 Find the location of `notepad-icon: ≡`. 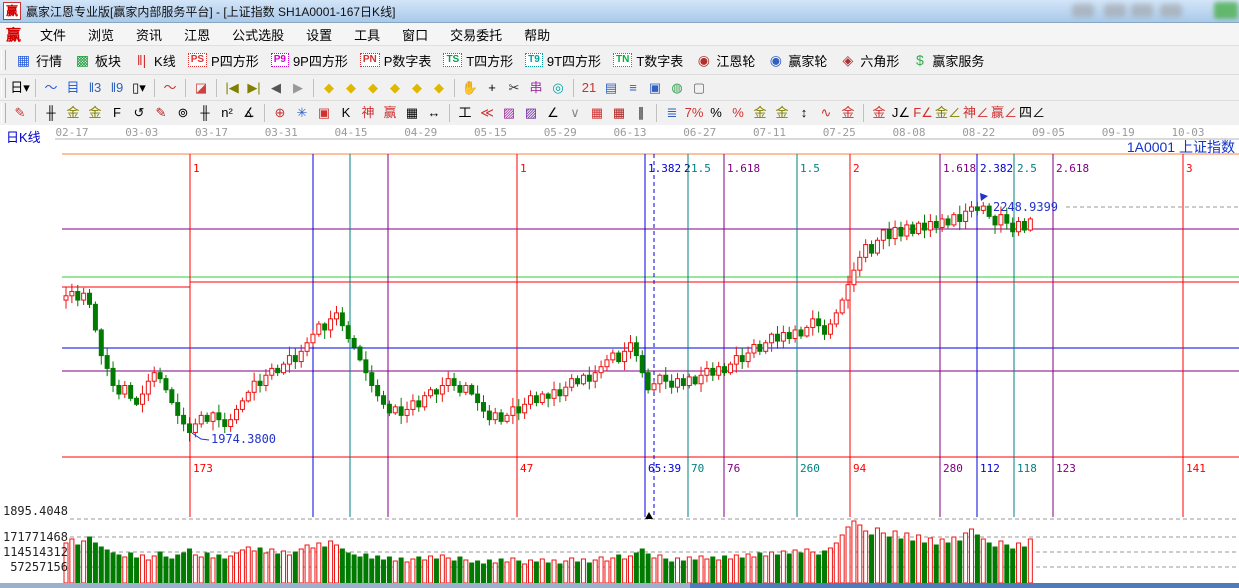

notepad-icon: ≡ is located at coordinates (633, 87).